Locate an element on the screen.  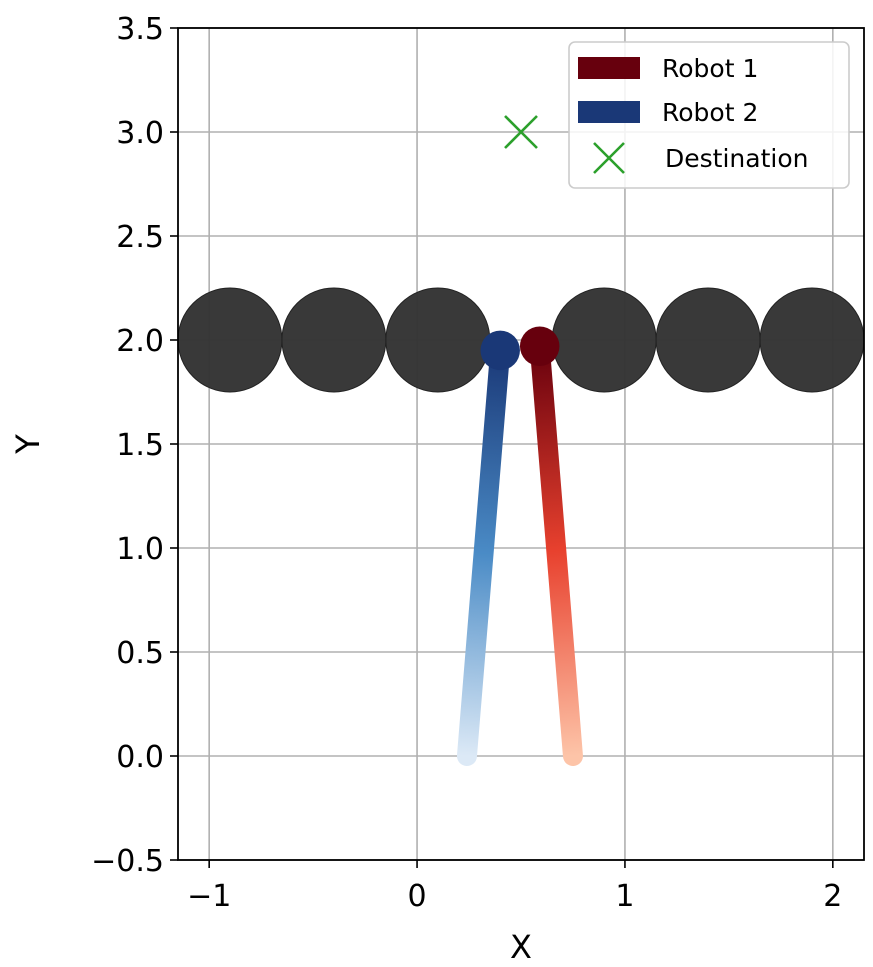
destination-marker is located at coordinates (521, 132).